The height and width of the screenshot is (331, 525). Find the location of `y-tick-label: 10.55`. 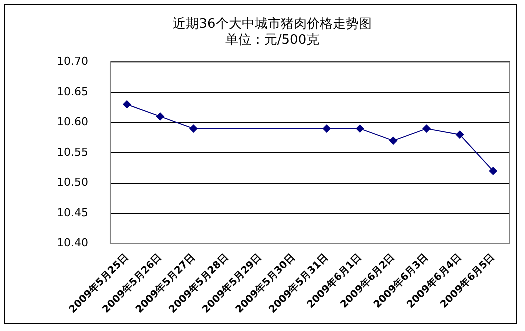

y-tick-label: 10.55 is located at coordinates (72, 152).